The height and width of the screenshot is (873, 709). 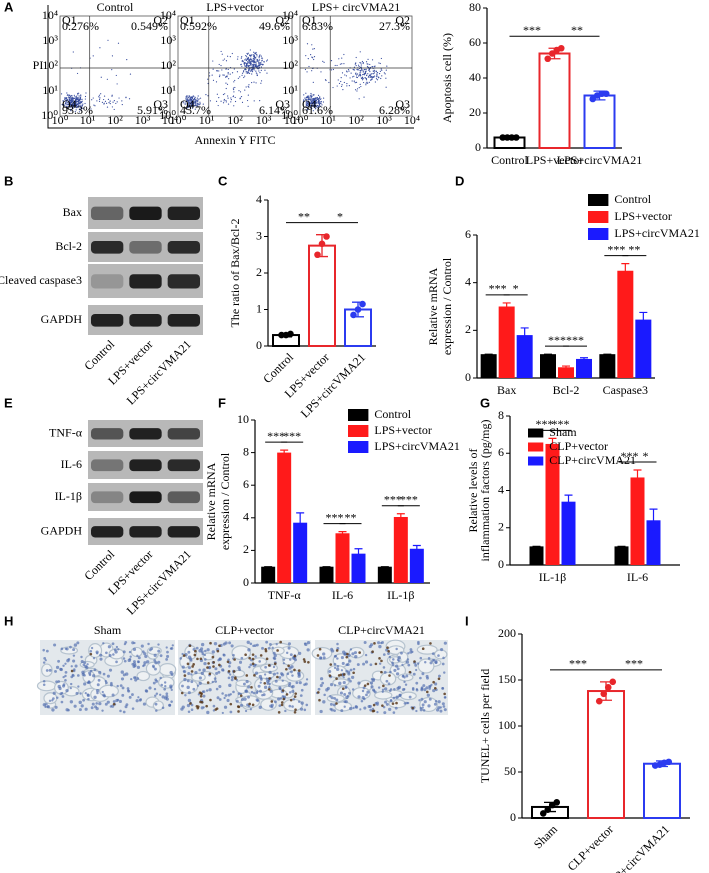 I want to click on legend-label: CLP+circVMA21, so click(x=592, y=460).